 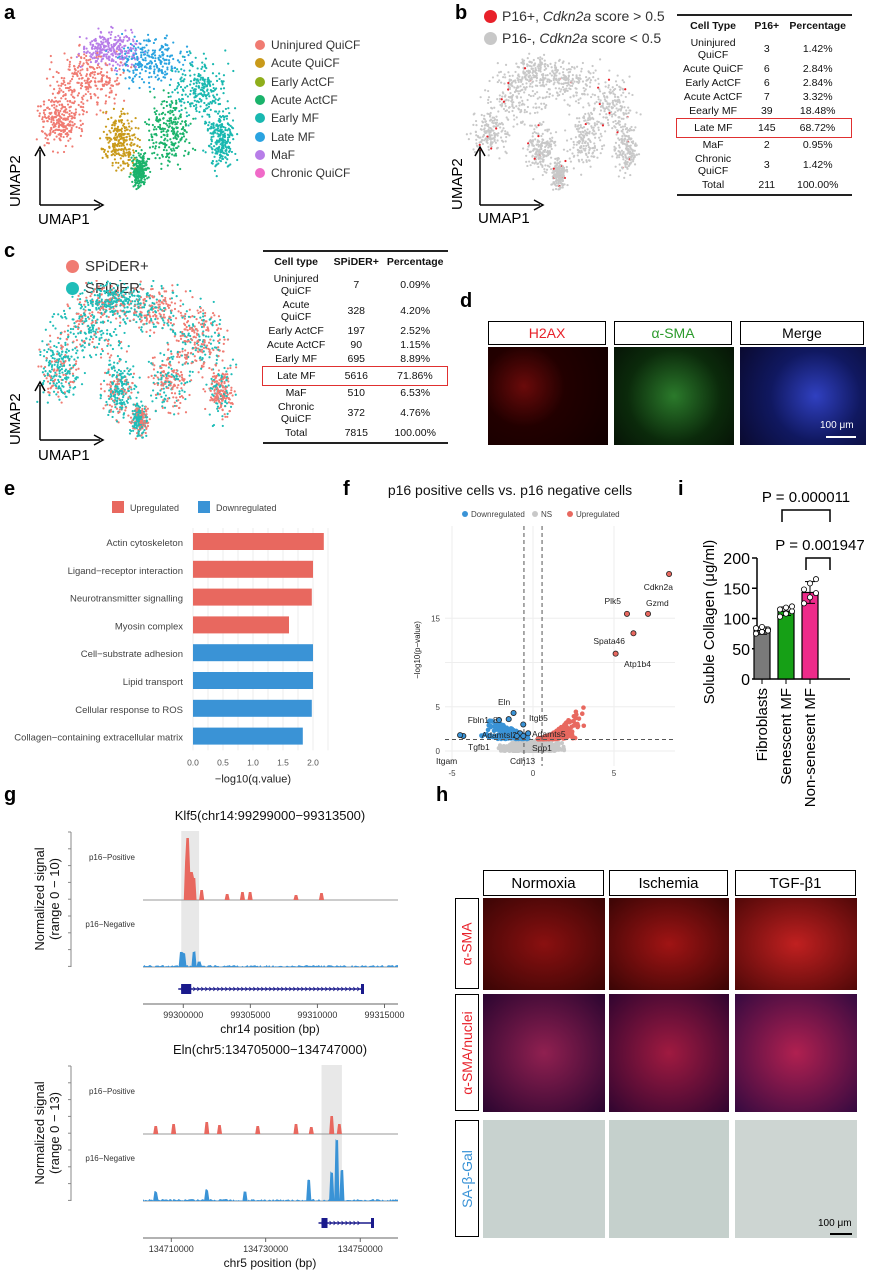 What do you see at coordinates (260, 154) in the screenshot?
I see `legend-dot` at bounding box center [260, 154].